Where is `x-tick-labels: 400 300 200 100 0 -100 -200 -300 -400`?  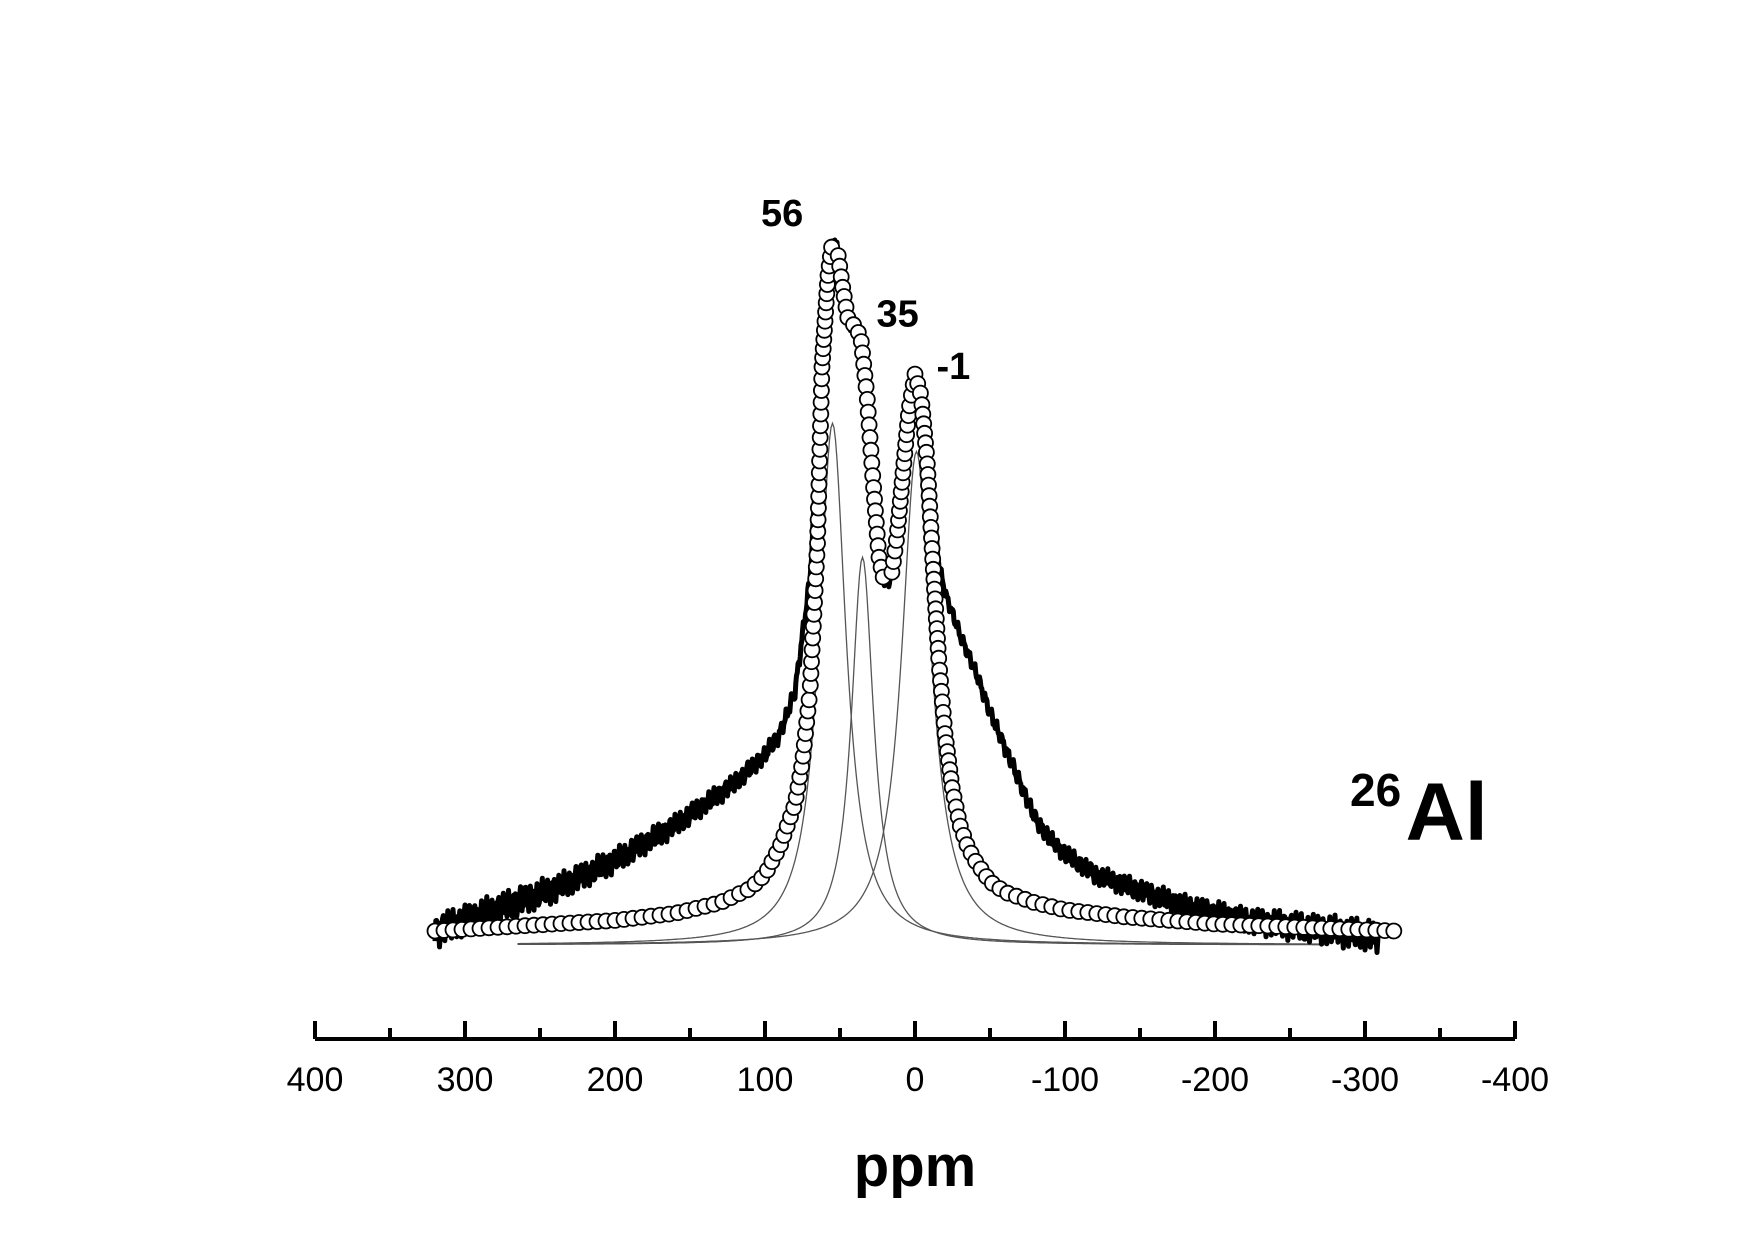 x-tick-labels: 400 300 200 100 0 -100 -200 -300 -400 is located at coordinates (918, 1080).